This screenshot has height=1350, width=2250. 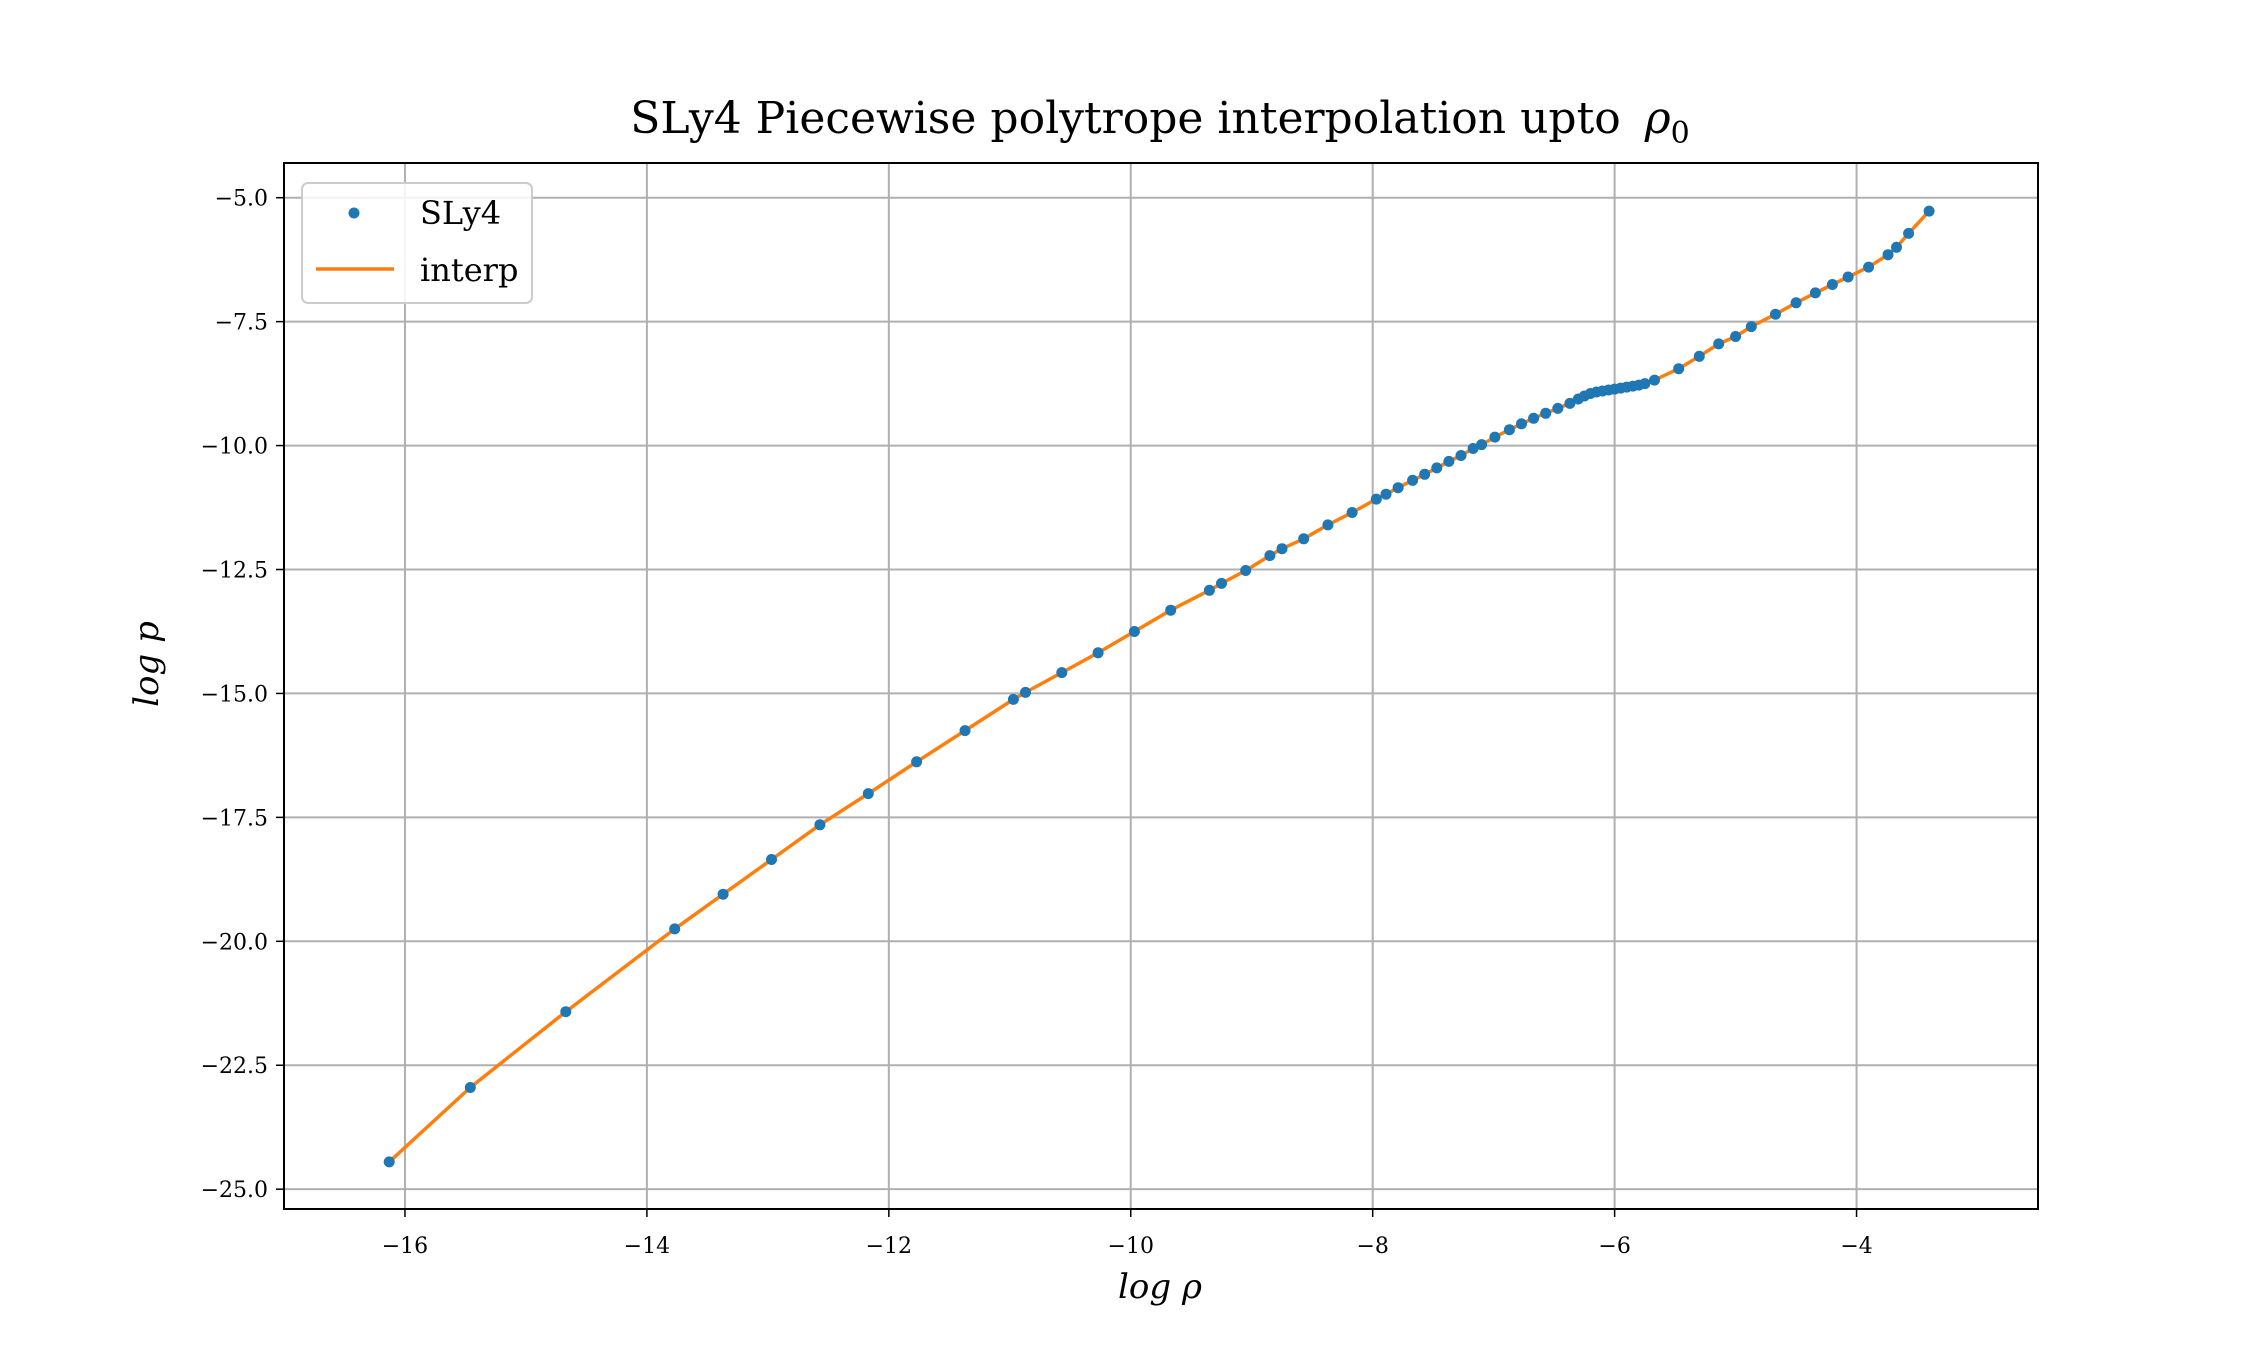 What do you see at coordinates (1856, 1246) in the screenshot?
I see `x-tick-label: −4` at bounding box center [1856, 1246].